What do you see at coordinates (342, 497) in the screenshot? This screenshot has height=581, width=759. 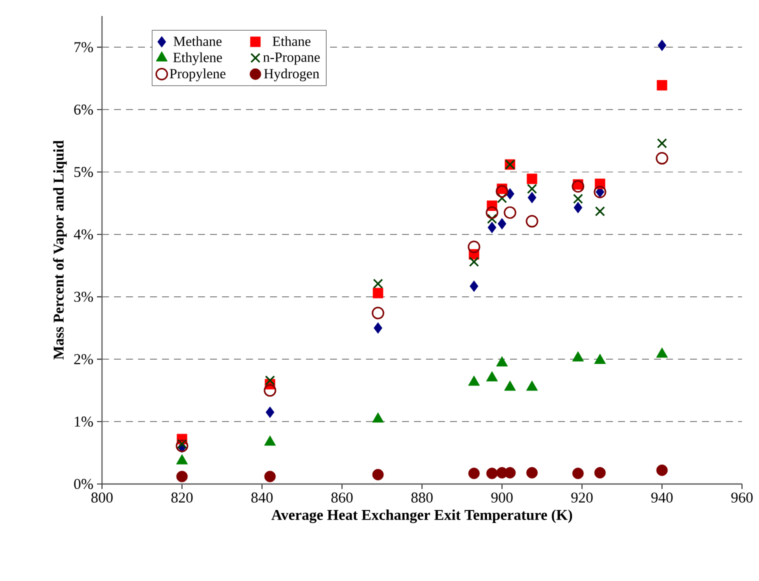 I see `x-tick-label: 860` at bounding box center [342, 497].